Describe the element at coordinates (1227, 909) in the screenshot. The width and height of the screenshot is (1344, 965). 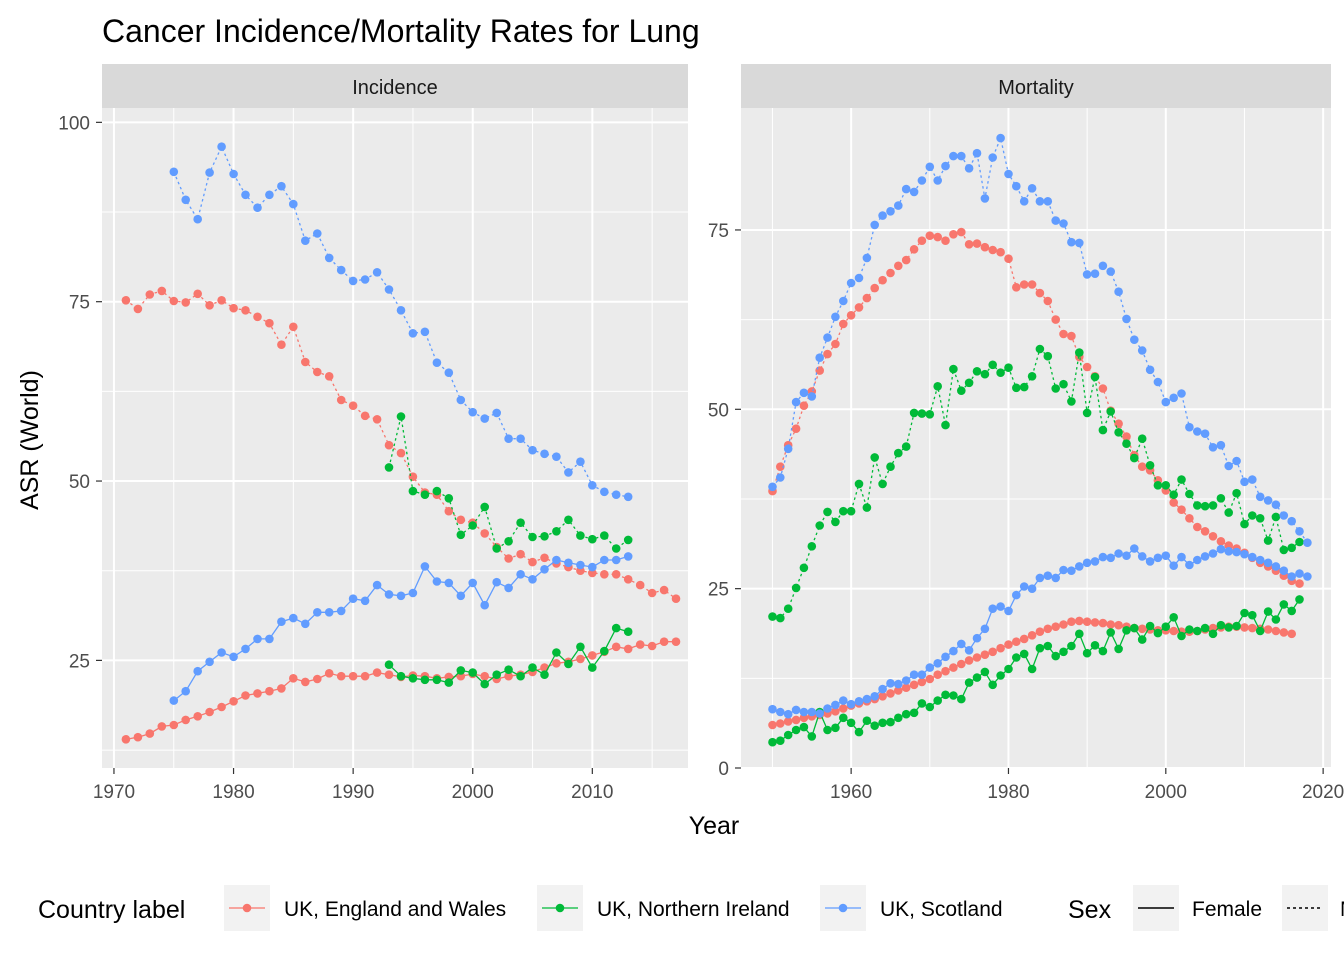
I see `legend-female-label: Female` at that location.